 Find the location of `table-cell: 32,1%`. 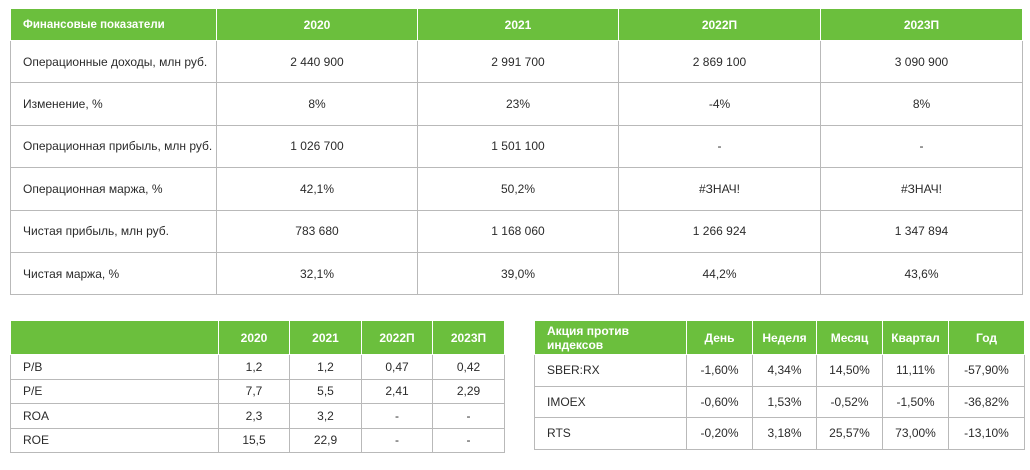

table-cell: 32,1% is located at coordinates (317, 273).